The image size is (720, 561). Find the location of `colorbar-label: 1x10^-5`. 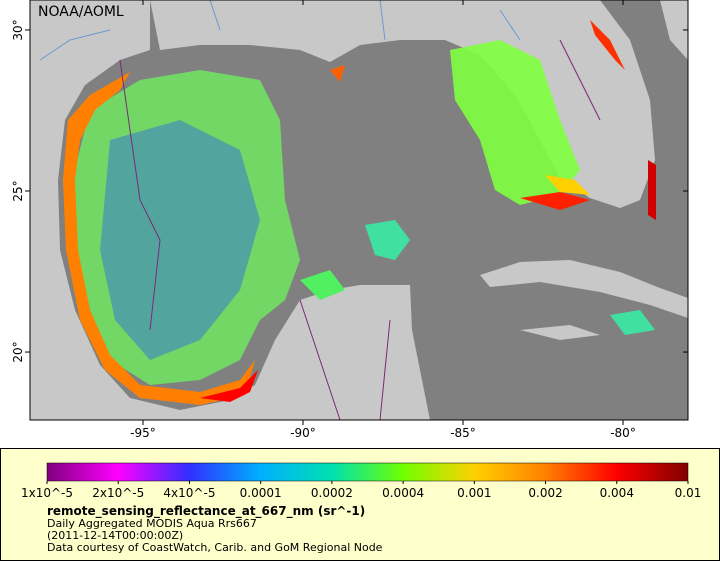

colorbar-label: 1x10^-5 is located at coordinates (47, 493).